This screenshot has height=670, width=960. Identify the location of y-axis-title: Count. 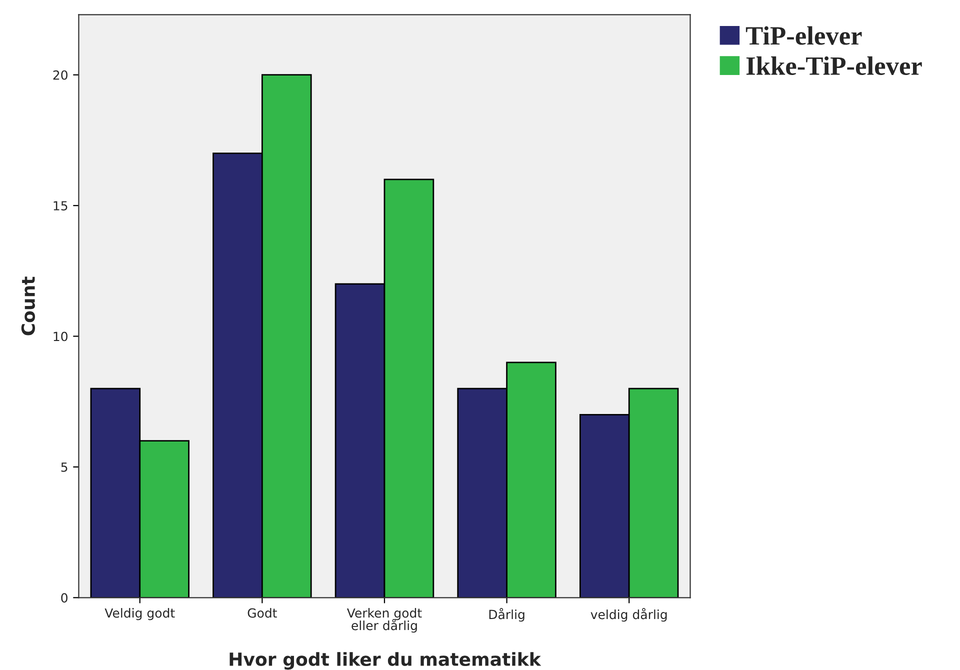
(28, 306).